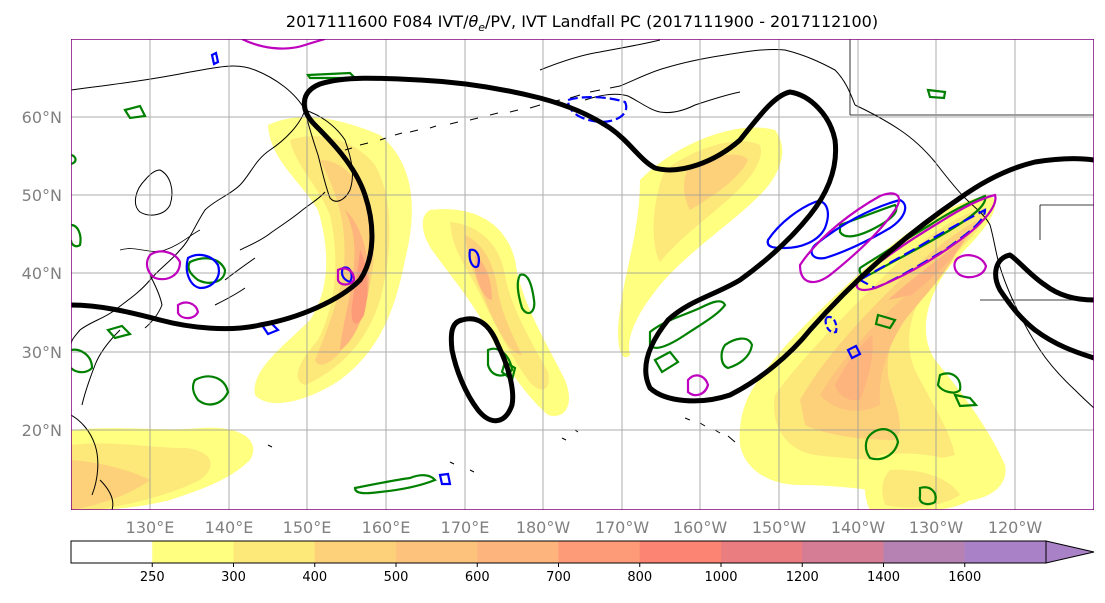 This screenshot has height=603, width=1105. What do you see at coordinates (697, 76) in the screenshot?
I see `coastline-alaska` at bounding box center [697, 76].